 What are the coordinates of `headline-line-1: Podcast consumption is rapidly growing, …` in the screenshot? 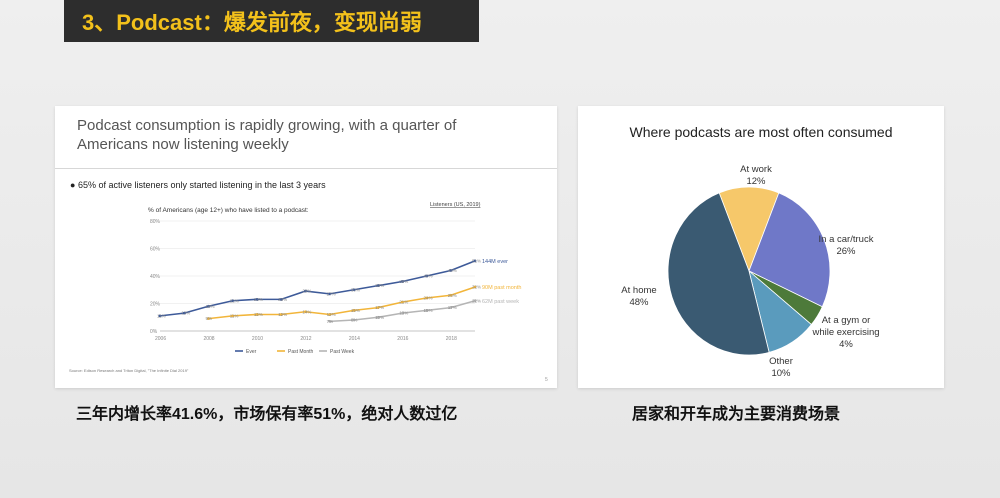 It's located at (267, 125).